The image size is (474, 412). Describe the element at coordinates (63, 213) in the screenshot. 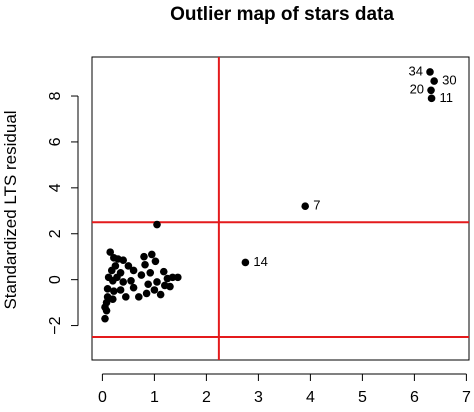

I see `y-axis: −2 0 2 4 6 8` at that location.